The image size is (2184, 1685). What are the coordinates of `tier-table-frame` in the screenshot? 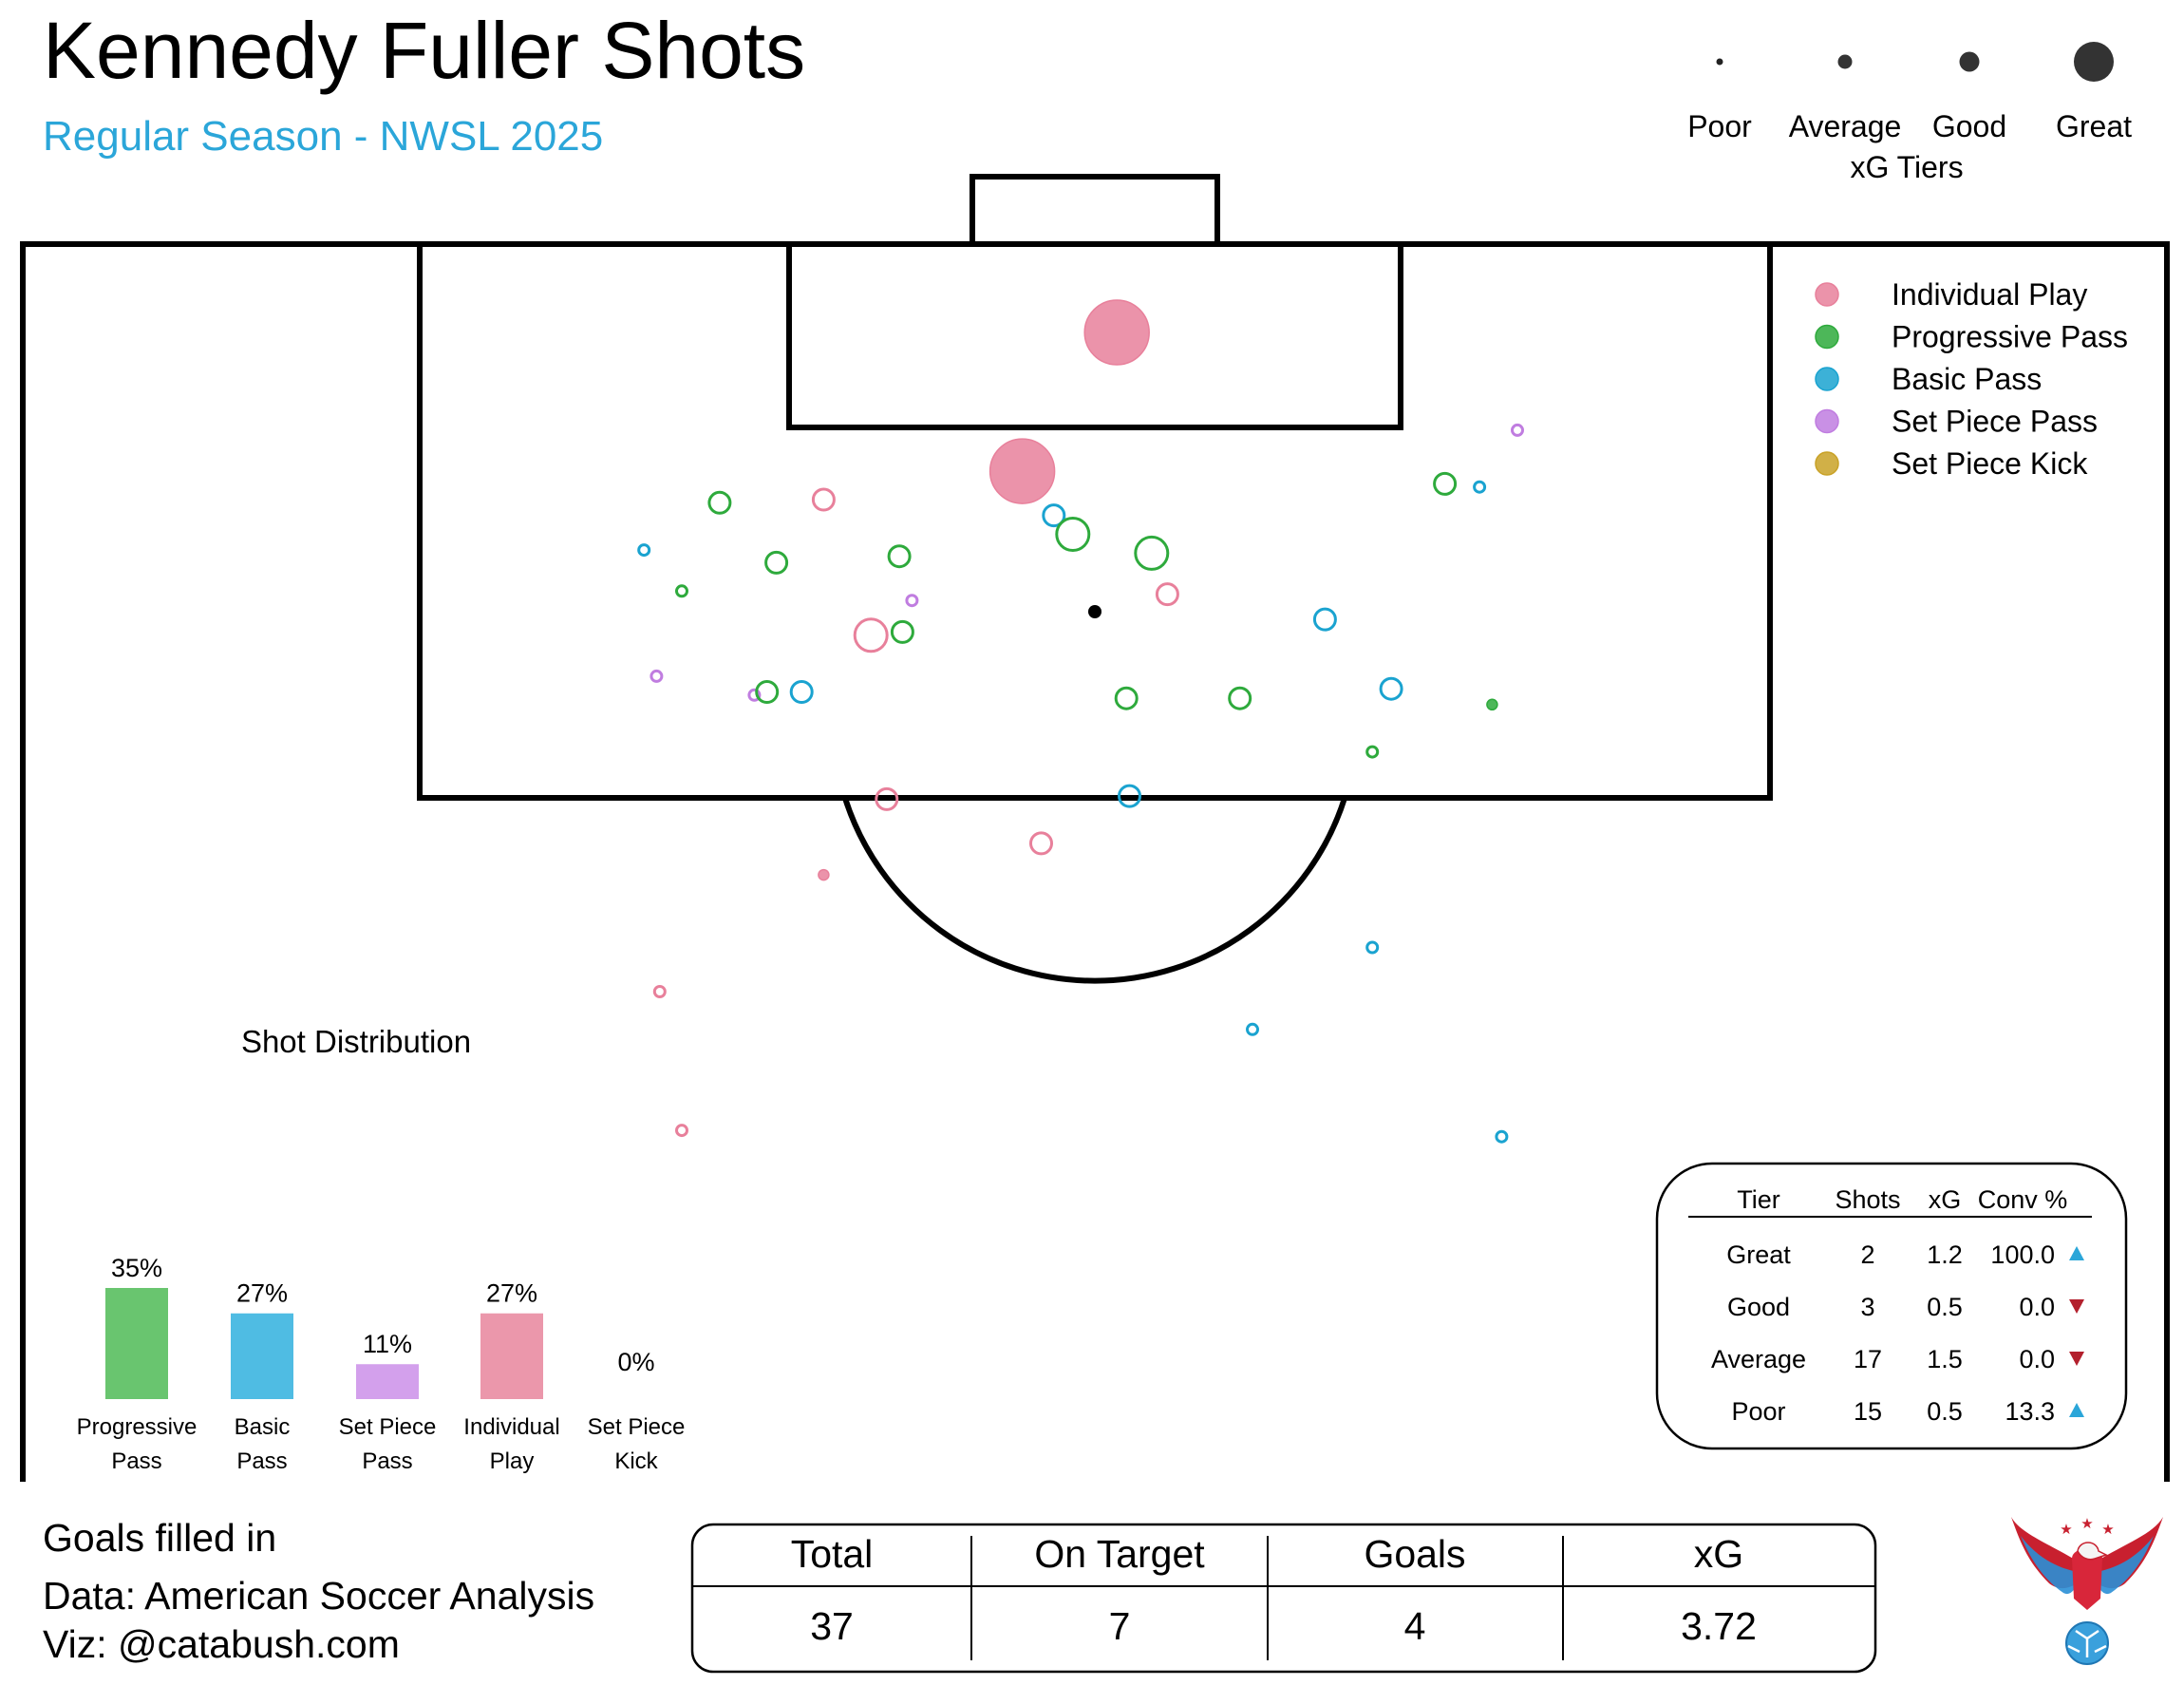 It's located at (1892, 1306).